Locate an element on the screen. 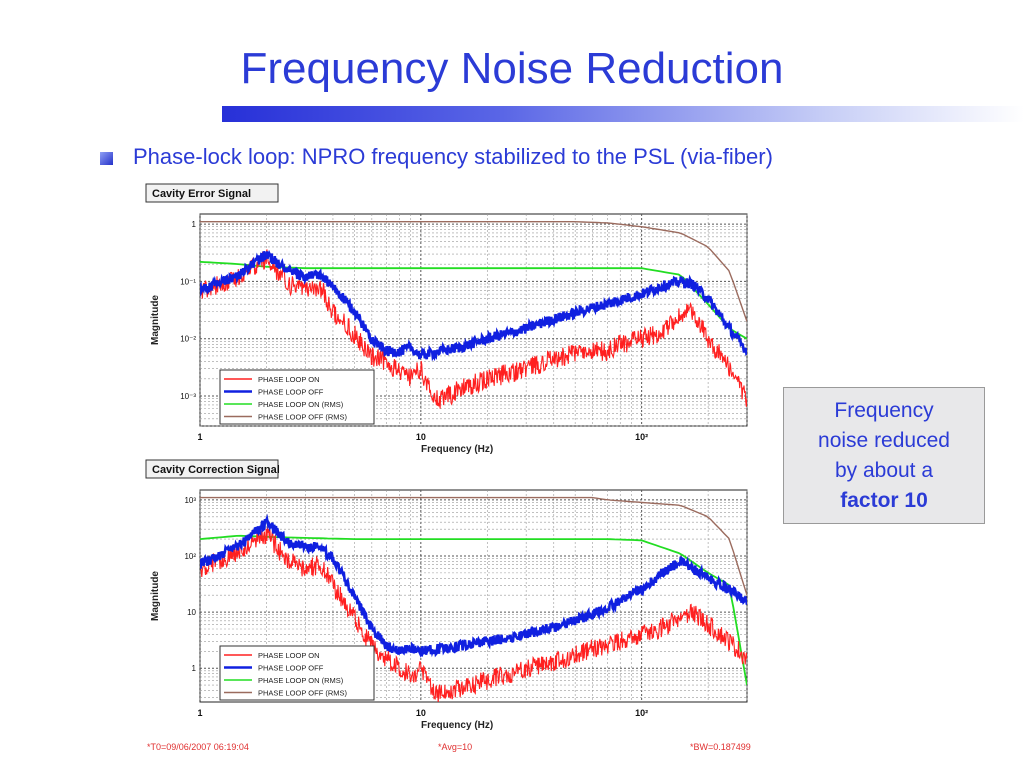 This screenshot has width=1024, height=768. y-grid is located at coordinates (473, 598).